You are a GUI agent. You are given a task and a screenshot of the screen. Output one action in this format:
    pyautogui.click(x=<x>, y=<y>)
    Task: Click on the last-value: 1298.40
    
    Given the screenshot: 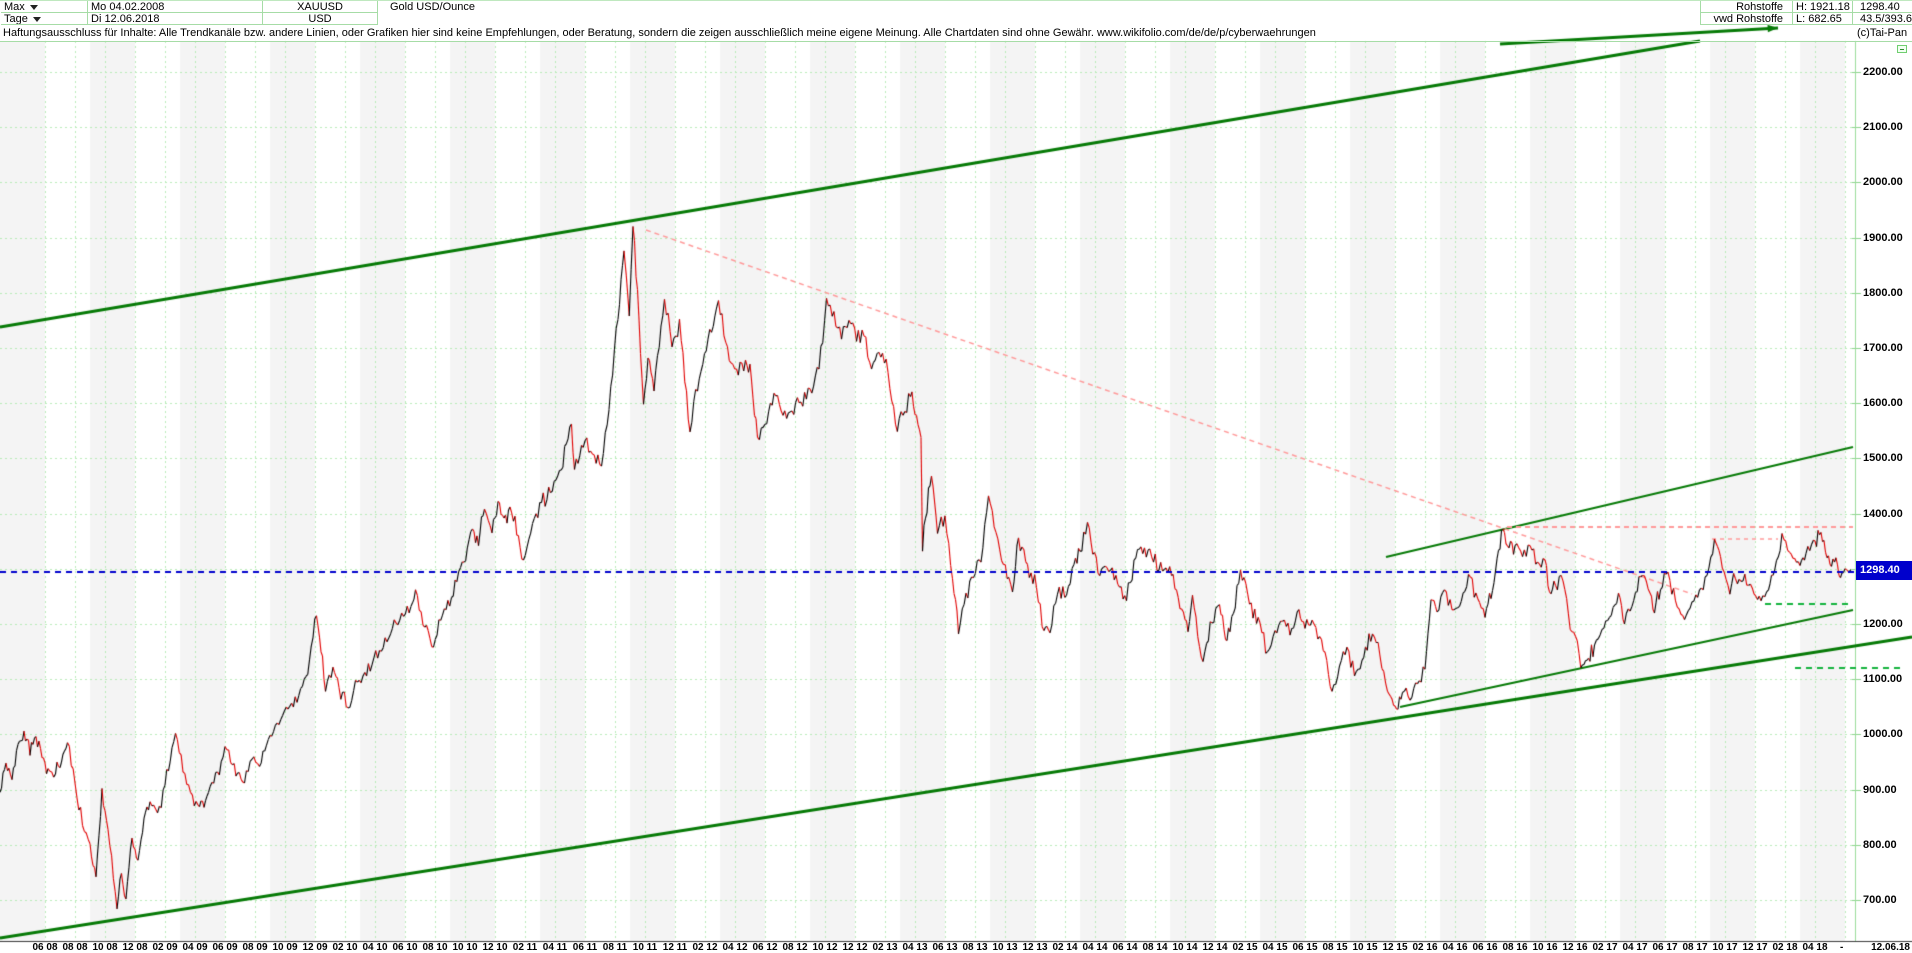 What is the action you would take?
    pyautogui.click(x=1882, y=7)
    